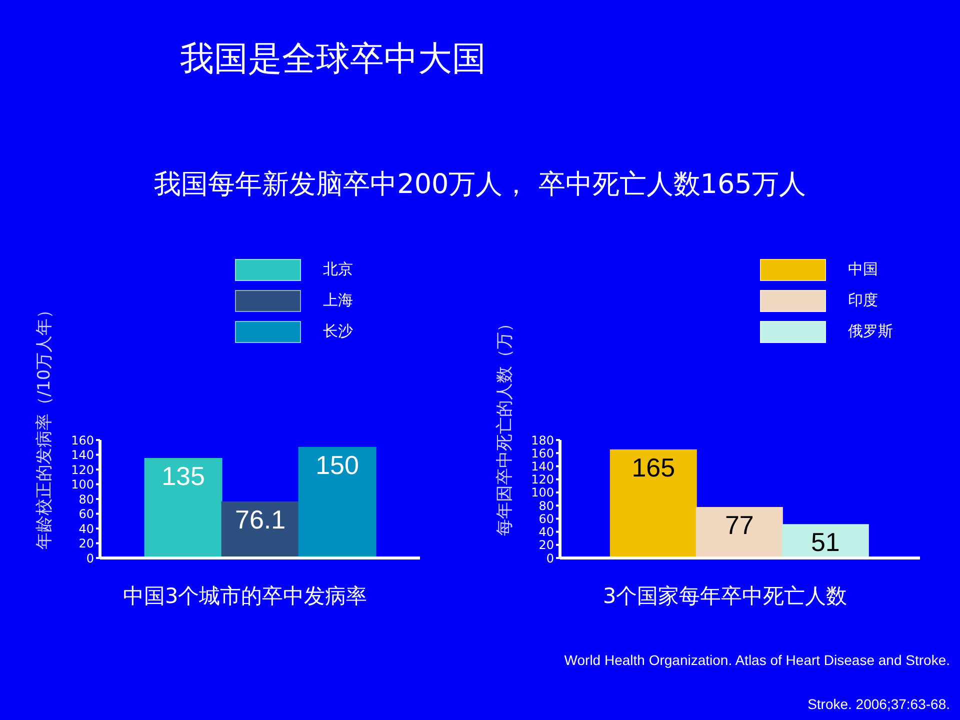  What do you see at coordinates (338, 300) in the screenshot?
I see `legend-label: 上海` at bounding box center [338, 300].